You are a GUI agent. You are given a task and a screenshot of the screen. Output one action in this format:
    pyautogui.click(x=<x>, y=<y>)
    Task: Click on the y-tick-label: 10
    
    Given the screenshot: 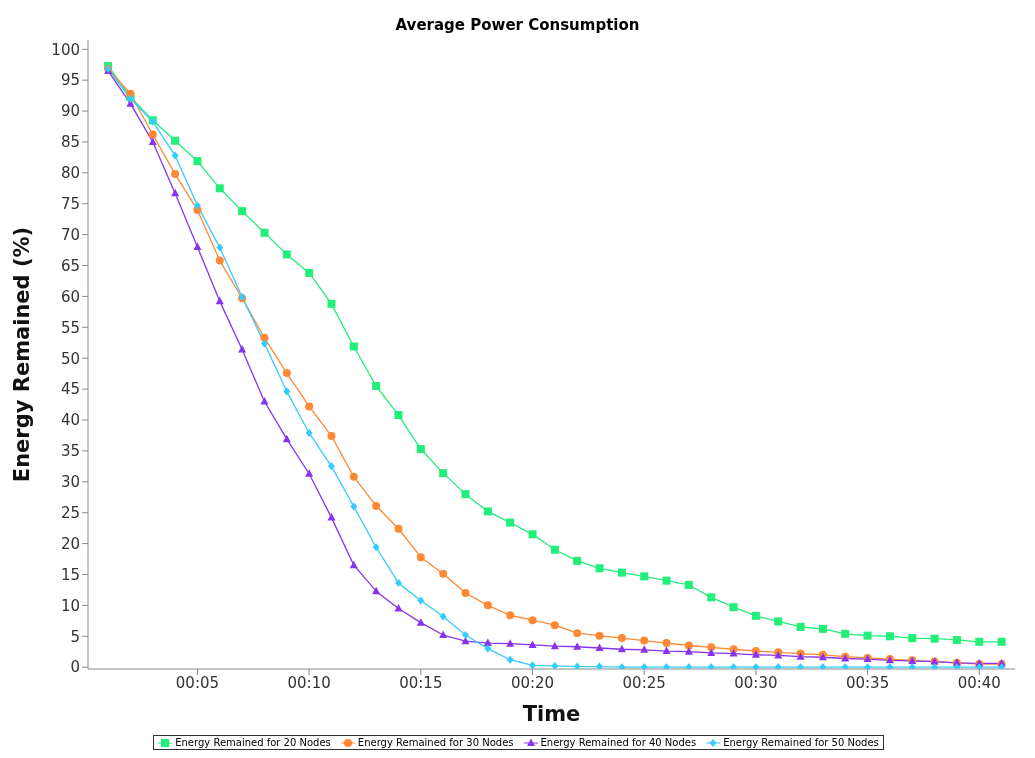 What is the action you would take?
    pyautogui.click(x=70, y=605)
    